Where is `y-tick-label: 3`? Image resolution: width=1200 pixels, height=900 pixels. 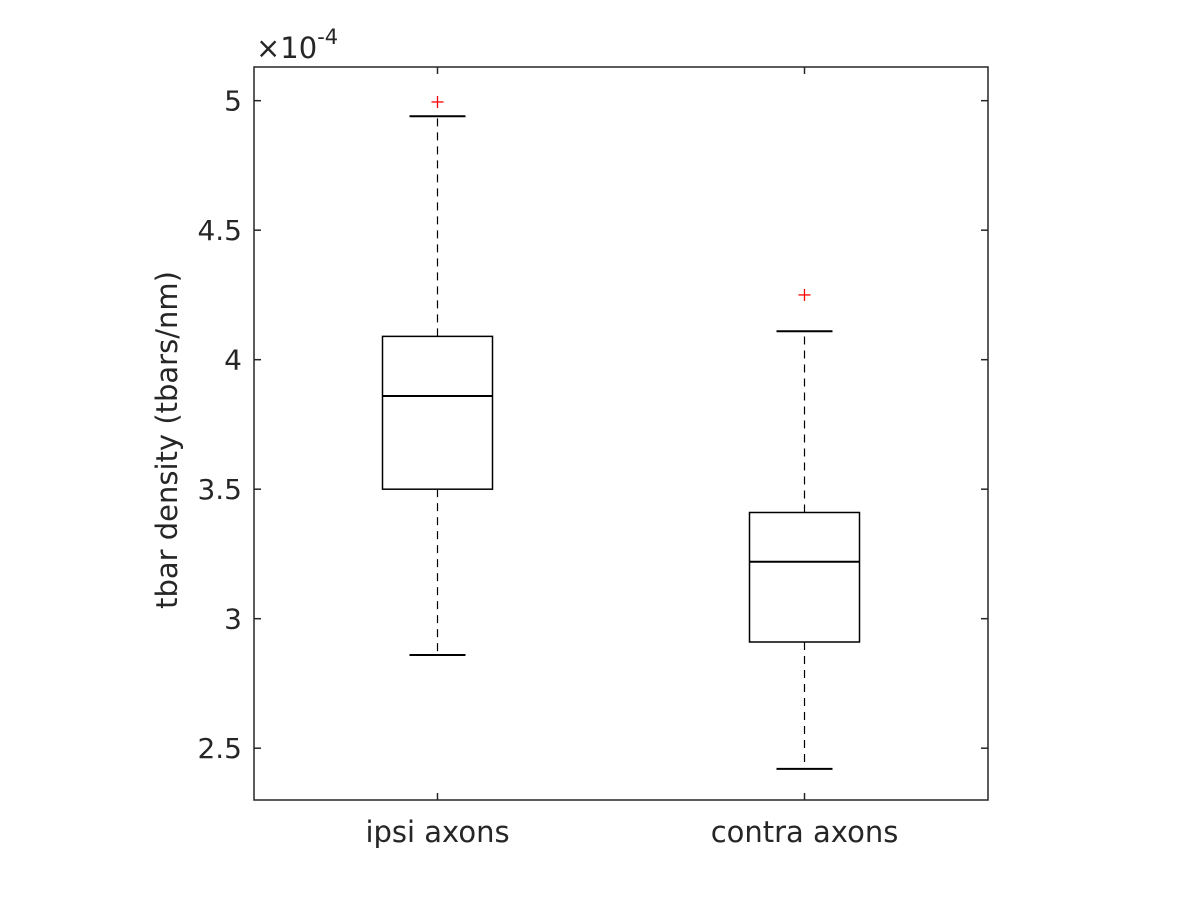 y-tick-label: 3 is located at coordinates (233, 619).